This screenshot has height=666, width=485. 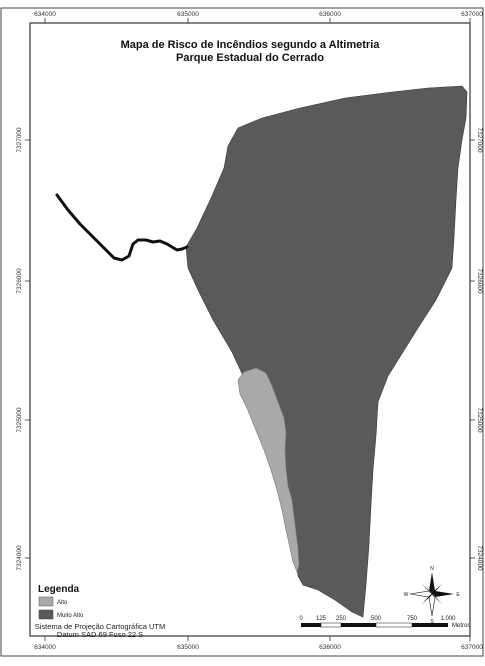 I want to click on y-tick-right-3: 7325000, so click(x=479, y=420).